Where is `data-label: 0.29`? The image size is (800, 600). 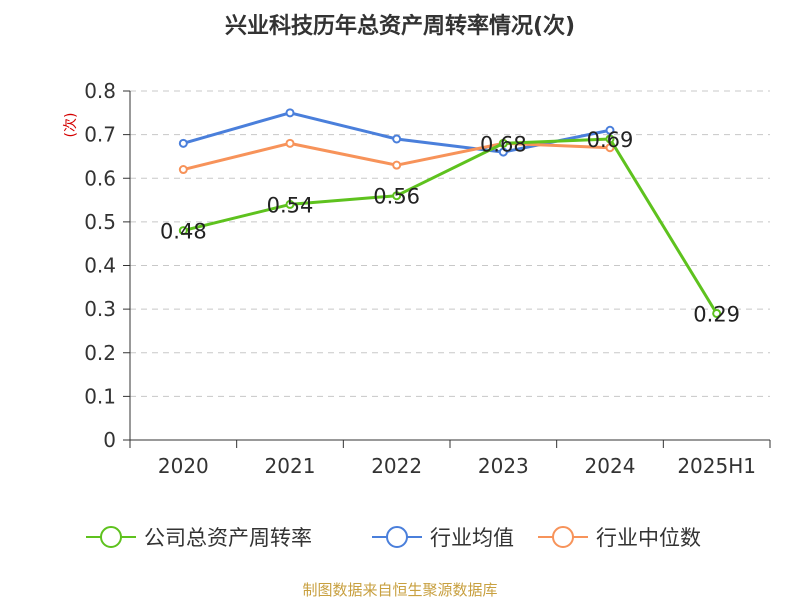 data-label: 0.29 is located at coordinates (716, 314).